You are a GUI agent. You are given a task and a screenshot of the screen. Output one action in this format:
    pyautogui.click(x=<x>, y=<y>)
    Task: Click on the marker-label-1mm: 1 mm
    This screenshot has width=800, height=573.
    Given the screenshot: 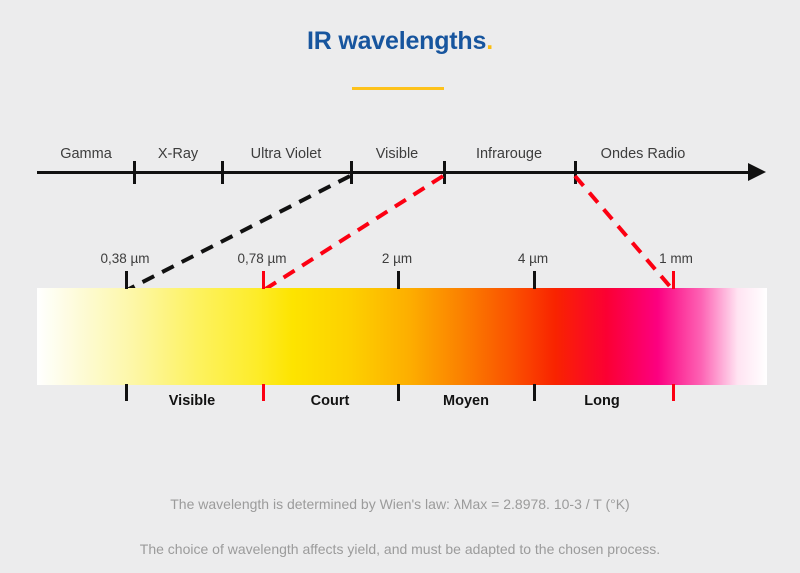 What is the action you would take?
    pyautogui.click(x=676, y=258)
    